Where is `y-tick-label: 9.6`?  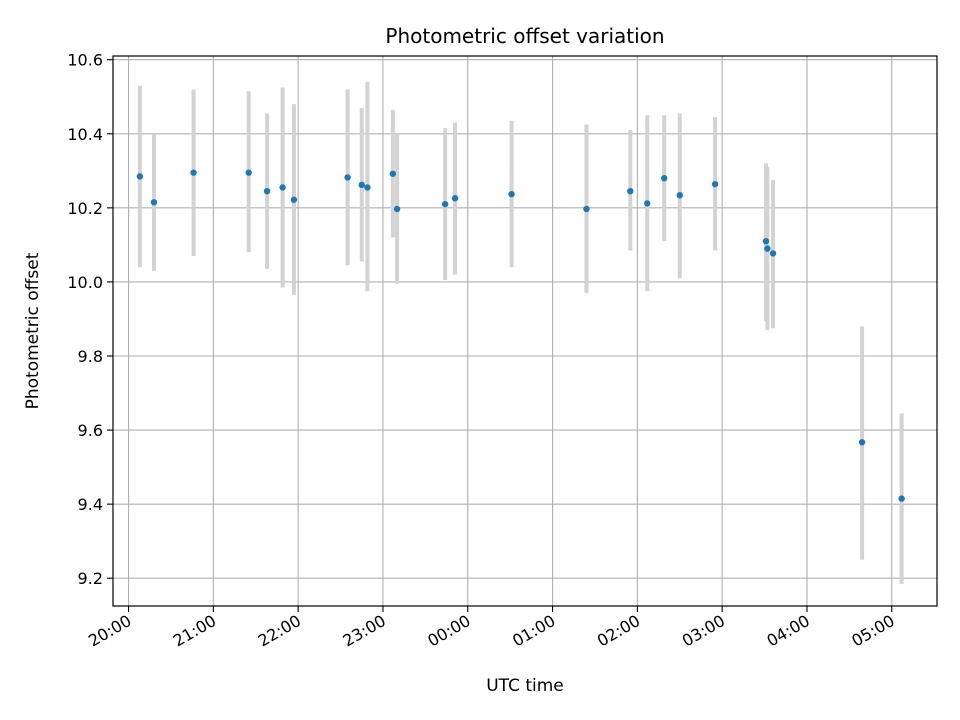
y-tick-label: 9.6 is located at coordinates (90, 430).